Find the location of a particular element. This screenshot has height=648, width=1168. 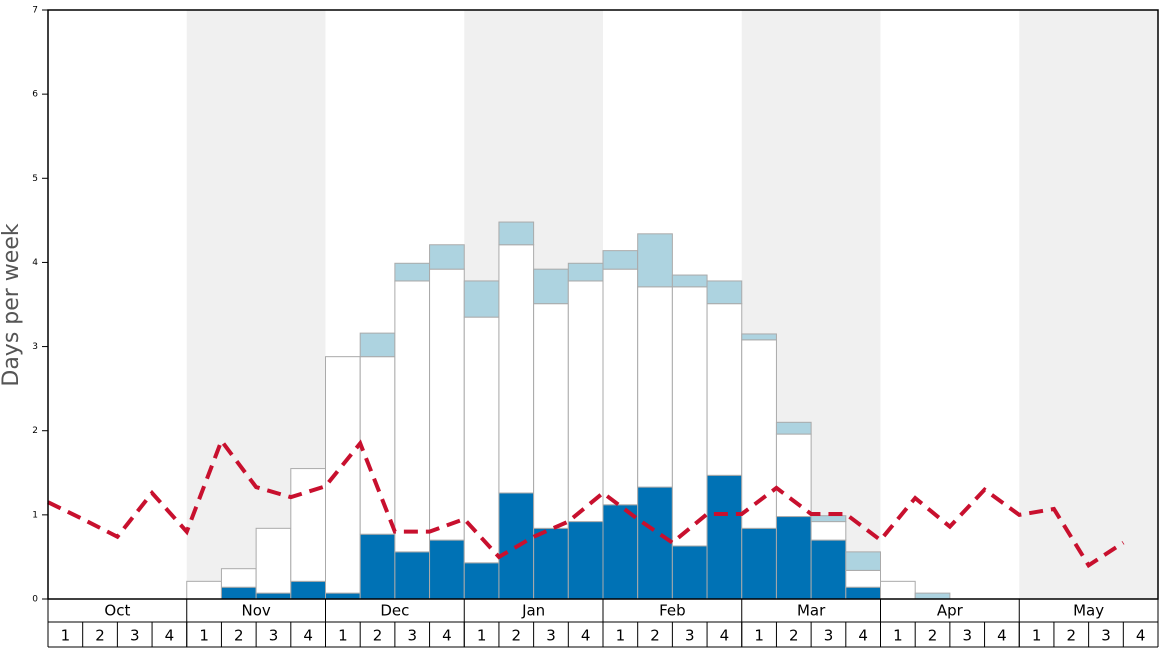

month-label: Mar is located at coordinates (811, 611).